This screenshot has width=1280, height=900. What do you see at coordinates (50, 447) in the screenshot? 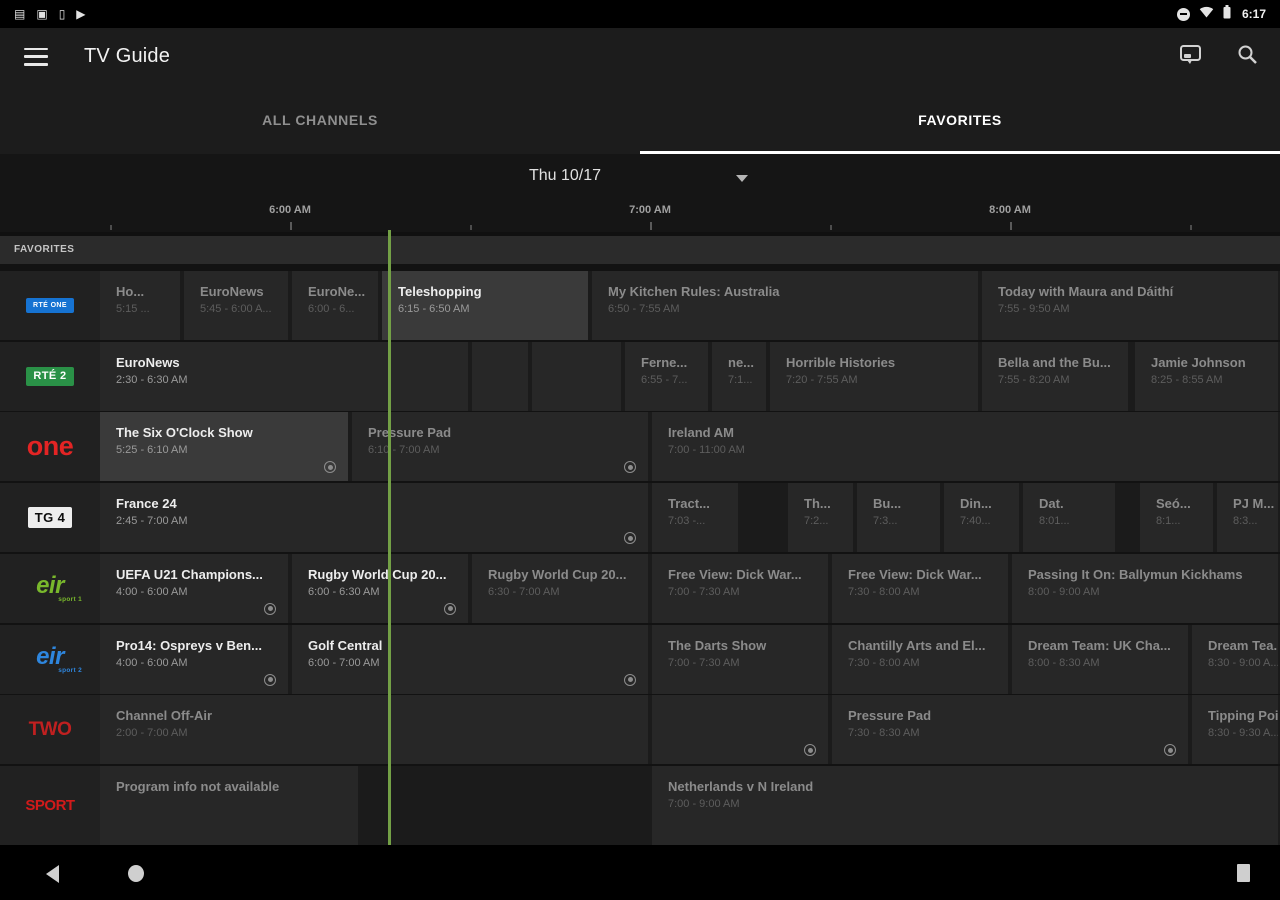
I see `channel-logo-virgin-one: one` at bounding box center [50, 447].